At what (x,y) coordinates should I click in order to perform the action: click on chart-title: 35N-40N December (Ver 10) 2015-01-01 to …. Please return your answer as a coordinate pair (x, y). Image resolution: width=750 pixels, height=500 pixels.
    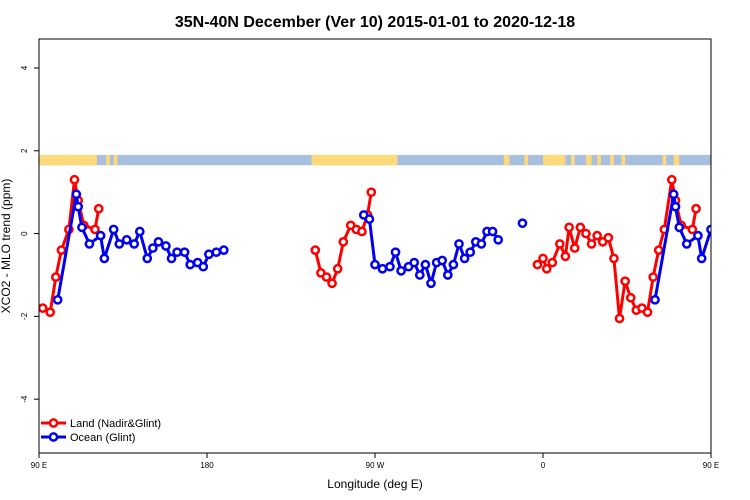
    Looking at the image, I should click on (375, 22).